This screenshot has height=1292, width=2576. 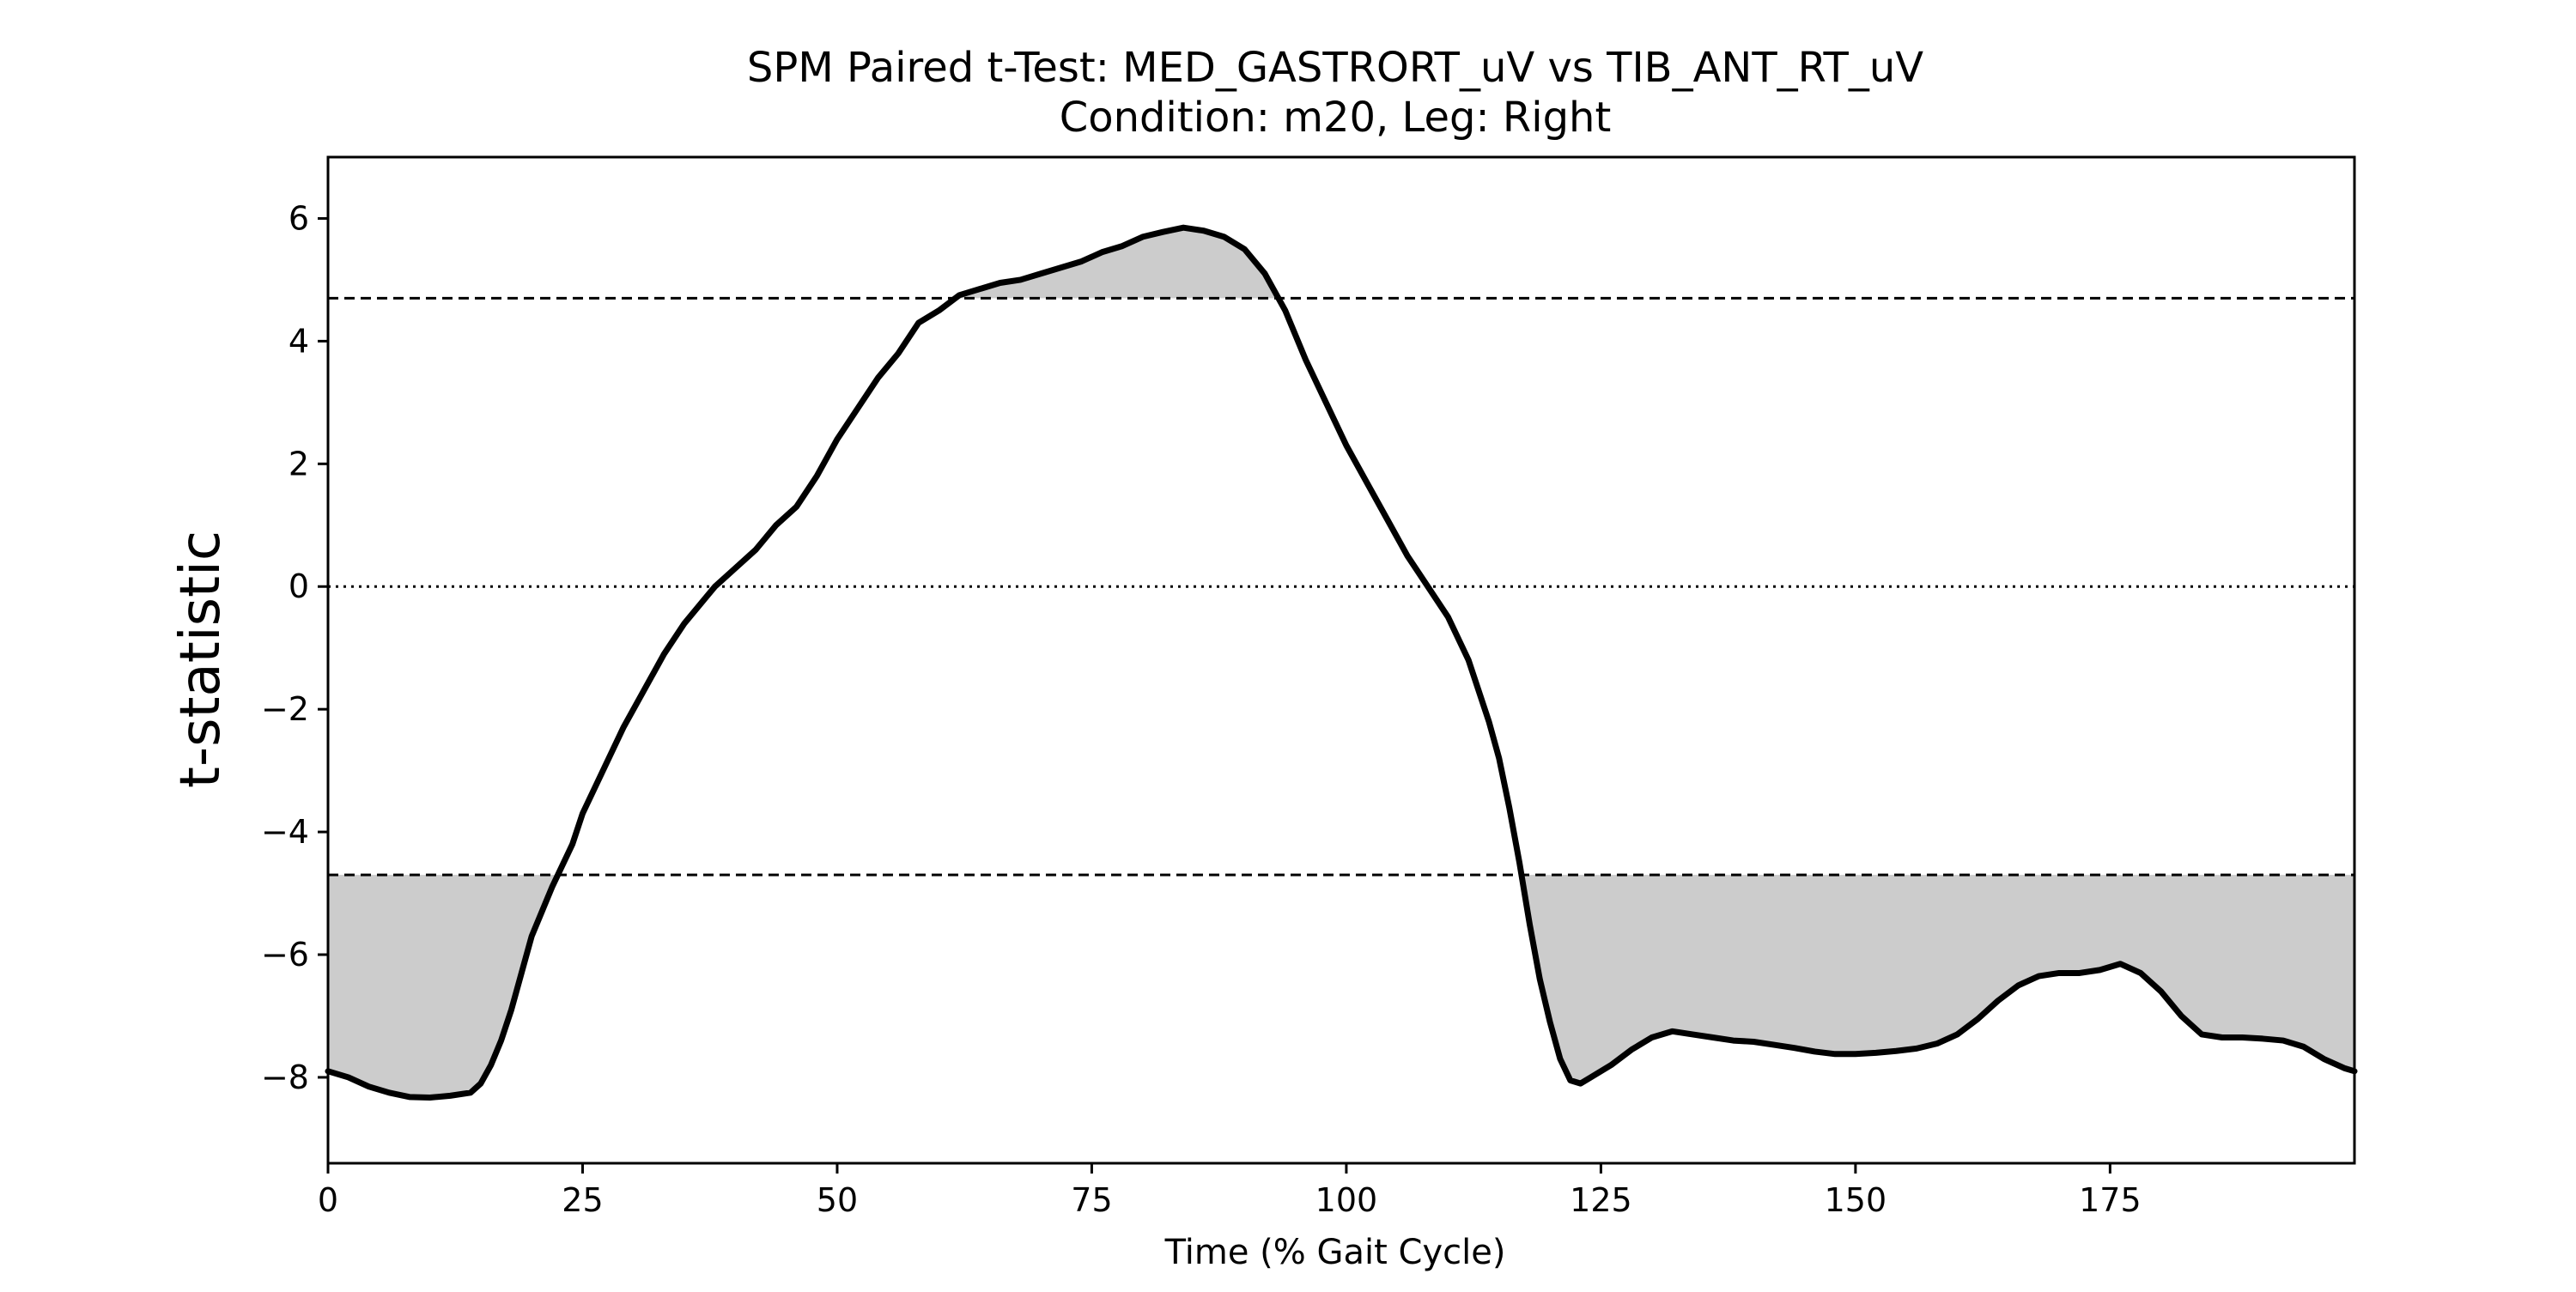 What do you see at coordinates (1091, 1200) in the screenshot?
I see `x-tick-label: 75` at bounding box center [1091, 1200].